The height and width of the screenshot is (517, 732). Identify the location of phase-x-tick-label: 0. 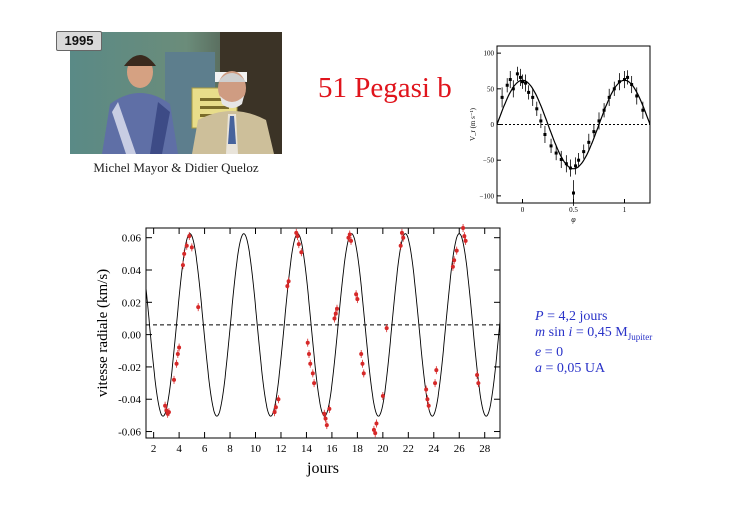
(523, 210).